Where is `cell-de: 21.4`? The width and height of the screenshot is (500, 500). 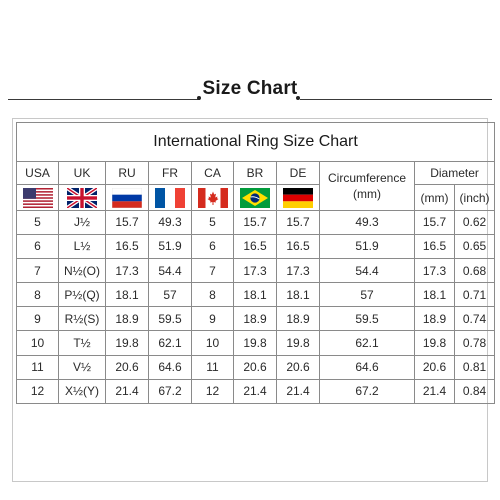
cell-de: 21.4 is located at coordinates (298, 391).